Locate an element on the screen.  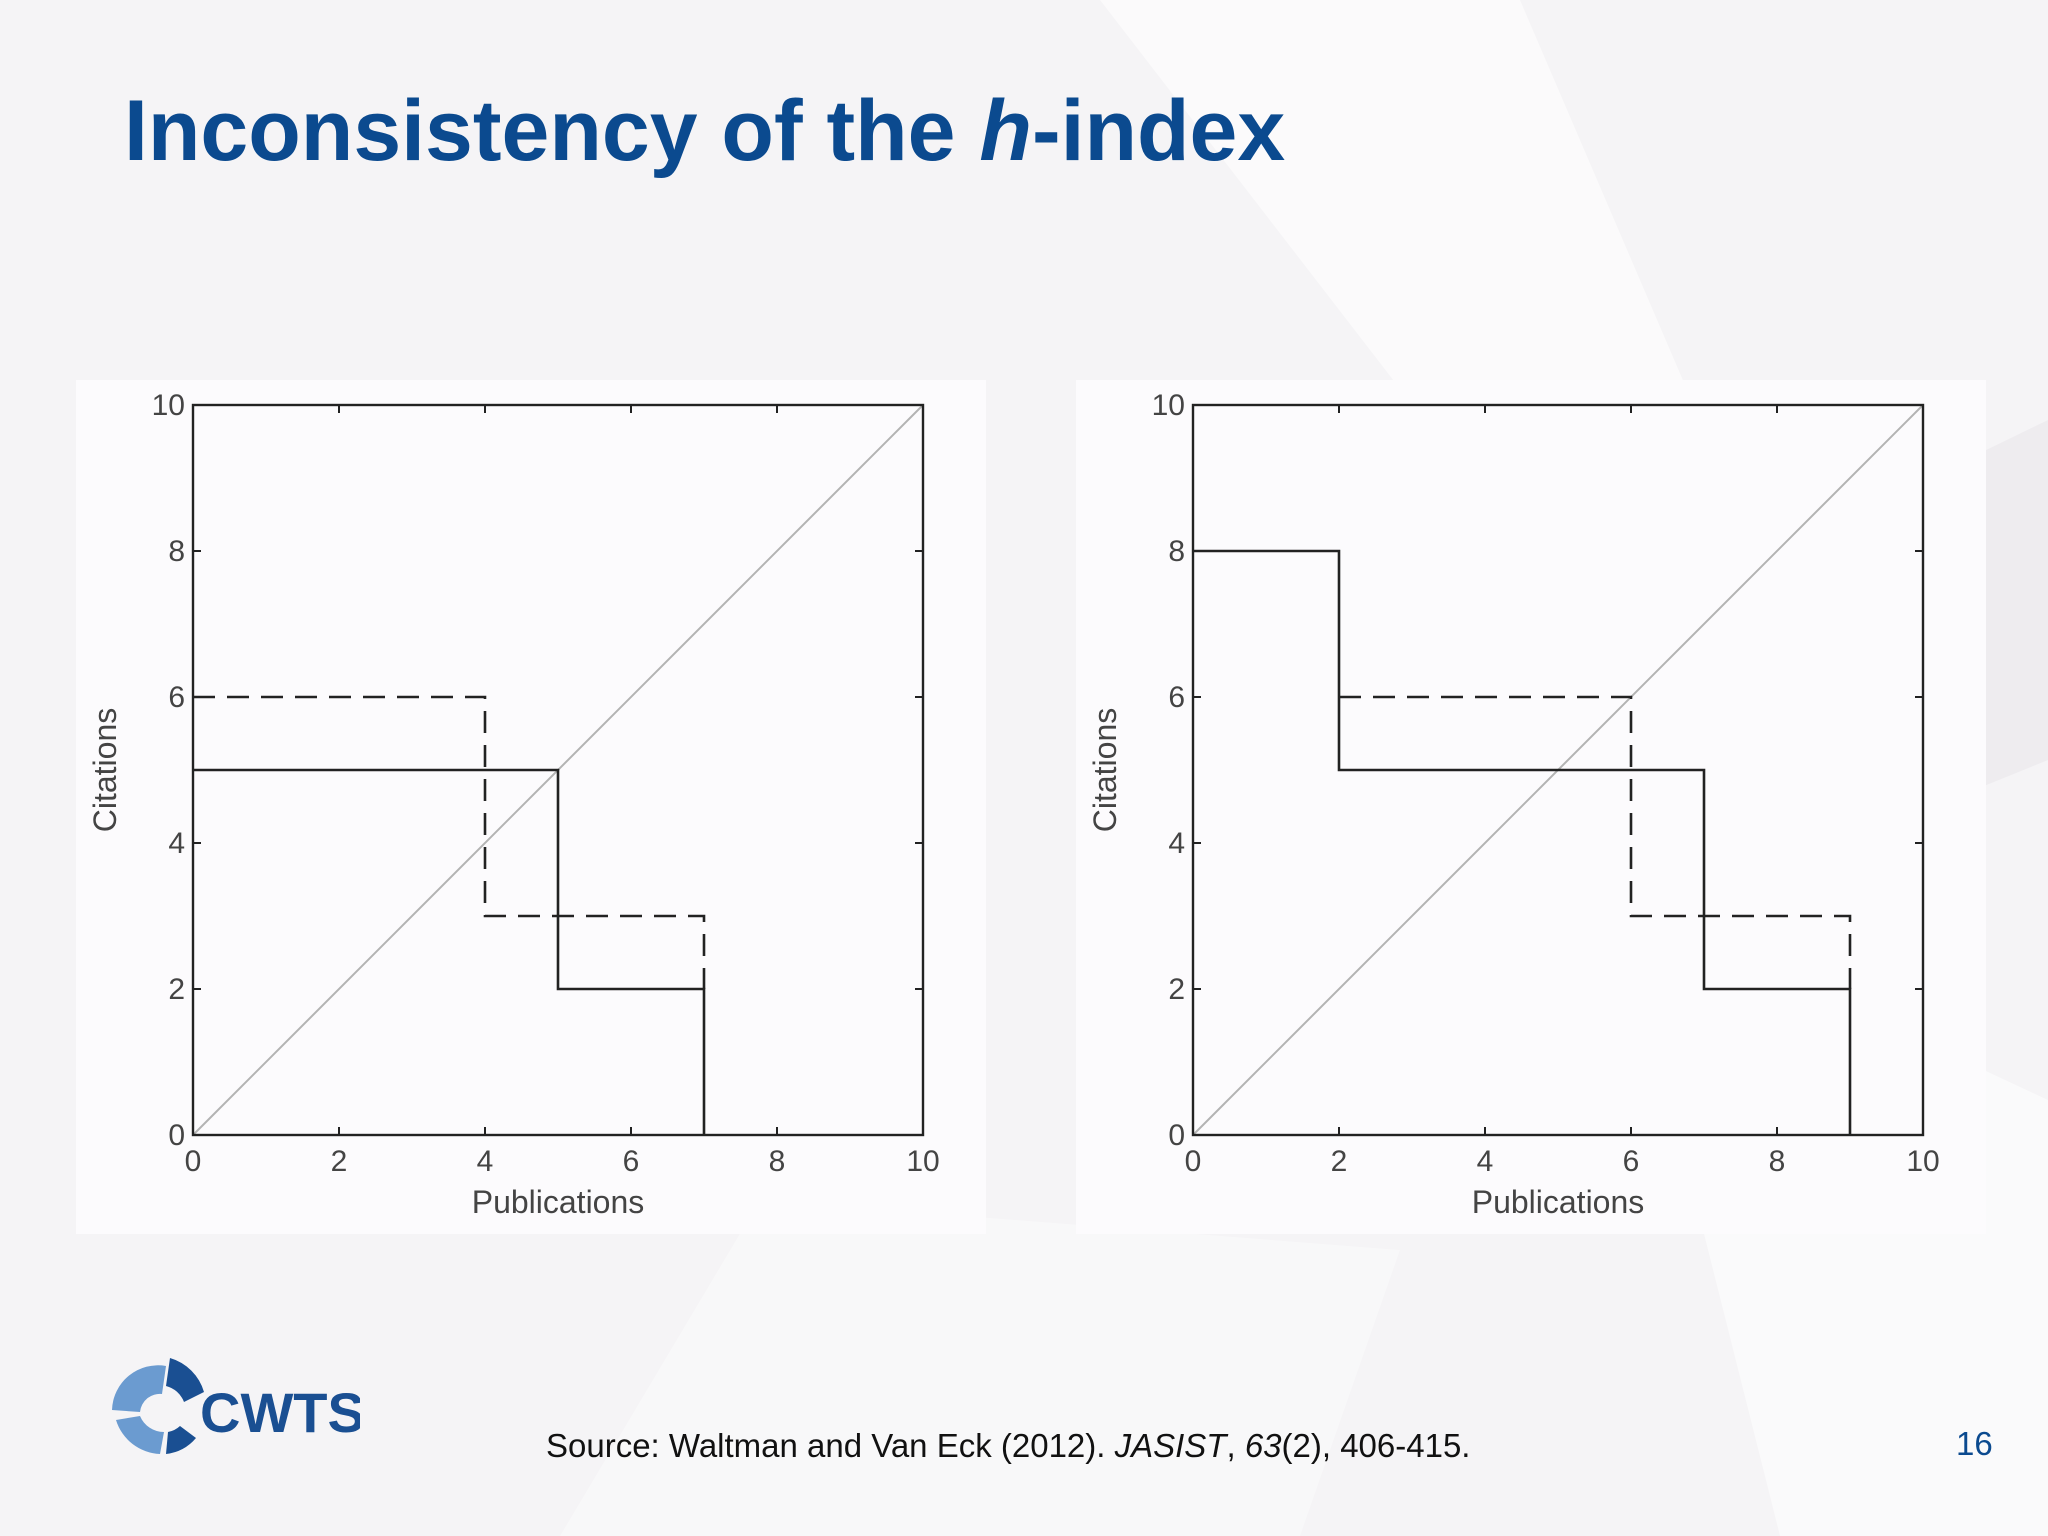
title-text-2: -index is located at coordinates (1158, 131).